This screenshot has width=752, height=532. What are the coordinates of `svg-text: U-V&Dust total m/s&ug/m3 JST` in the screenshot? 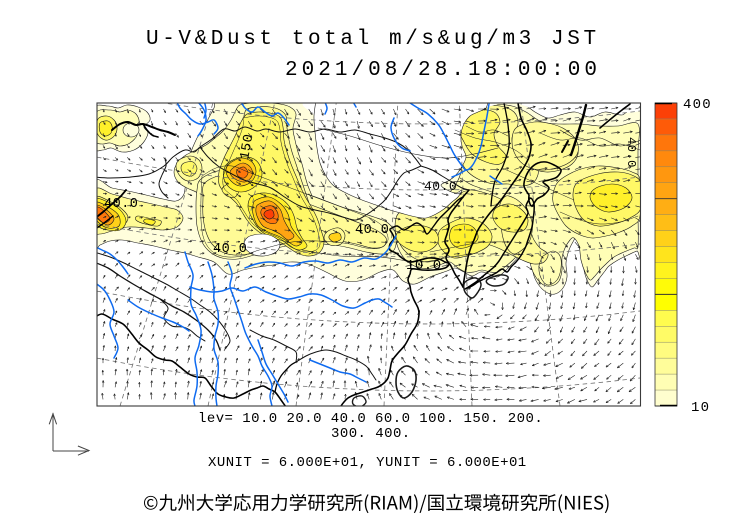 It's located at (373, 39).